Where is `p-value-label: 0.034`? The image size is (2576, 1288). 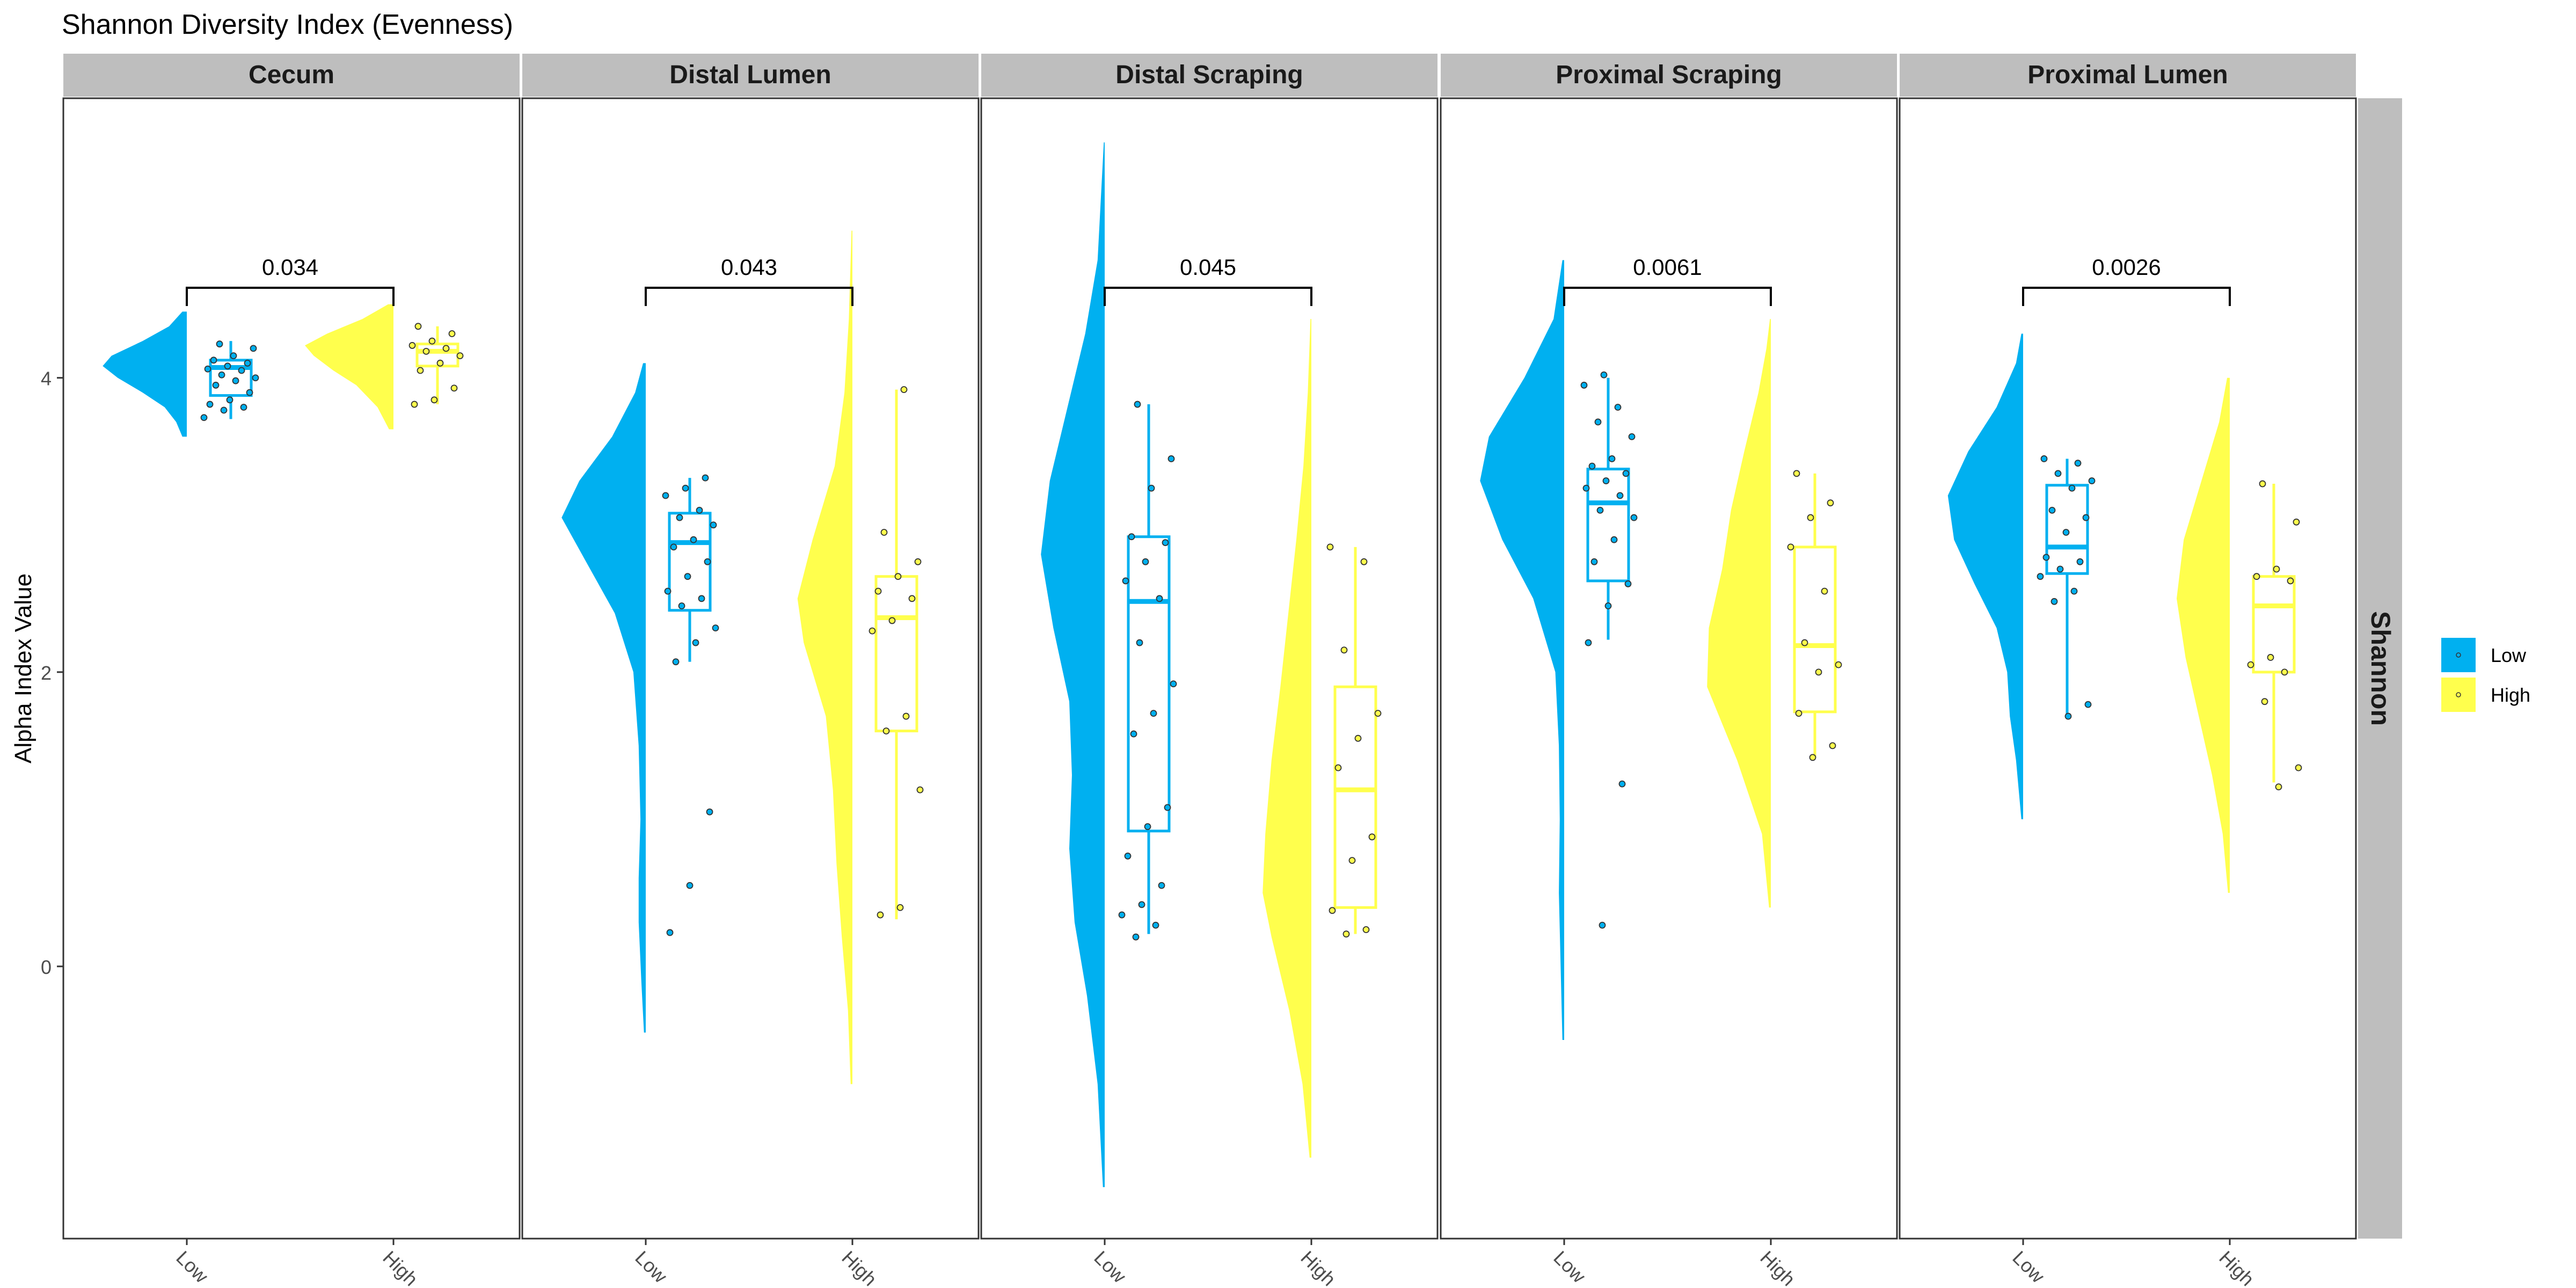
p-value-label: 0.034 is located at coordinates (290, 267).